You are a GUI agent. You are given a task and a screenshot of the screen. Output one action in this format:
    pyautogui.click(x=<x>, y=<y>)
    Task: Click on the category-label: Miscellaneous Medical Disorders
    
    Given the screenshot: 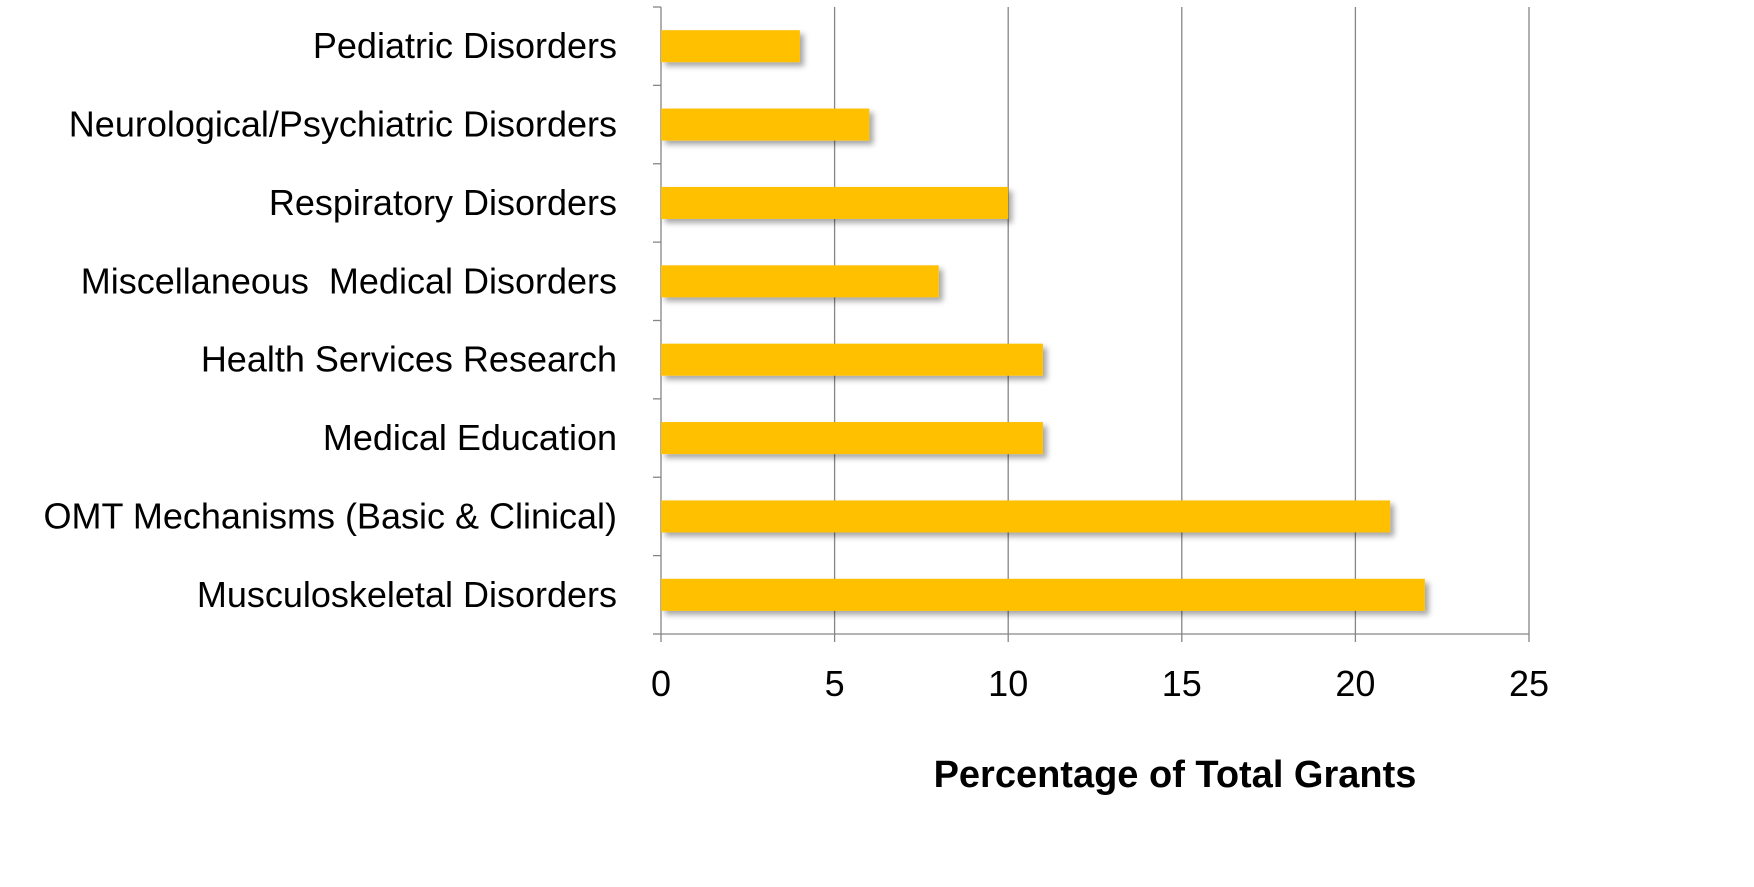 What is the action you would take?
    pyautogui.click(x=349, y=280)
    